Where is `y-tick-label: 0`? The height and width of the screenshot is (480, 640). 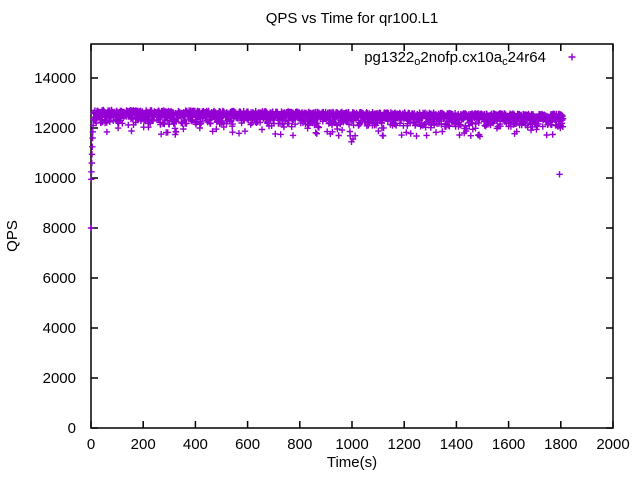 y-tick-label: 0 is located at coordinates (72, 428).